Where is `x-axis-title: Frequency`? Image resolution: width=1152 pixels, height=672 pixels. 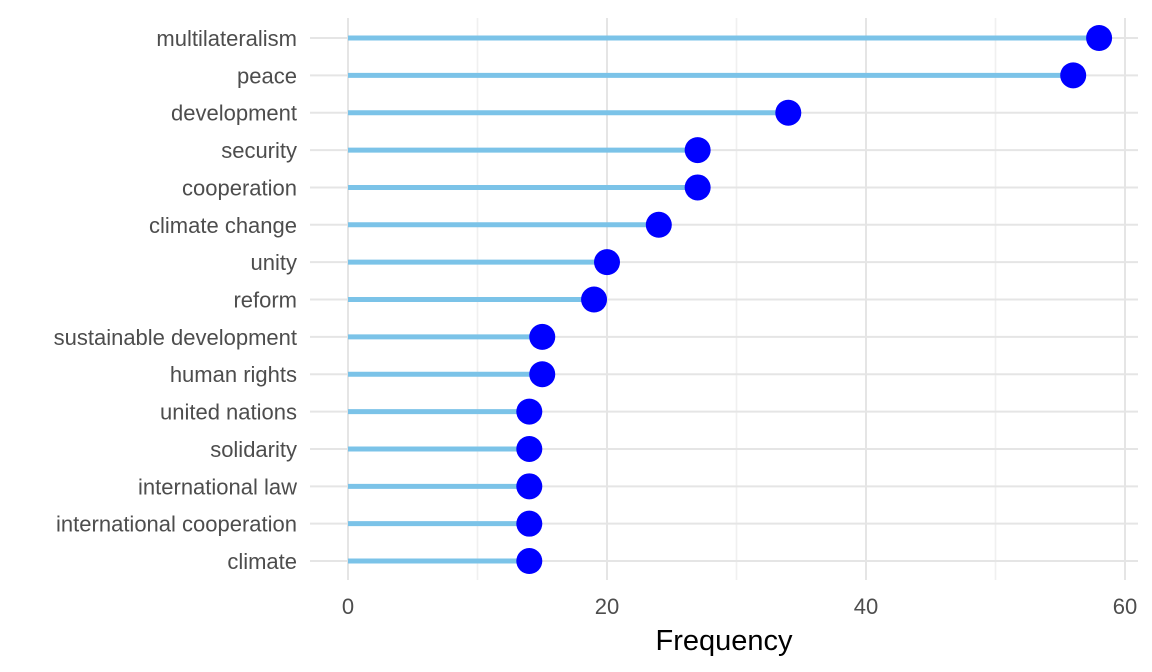 x-axis-title: Frequency is located at coordinates (724, 641).